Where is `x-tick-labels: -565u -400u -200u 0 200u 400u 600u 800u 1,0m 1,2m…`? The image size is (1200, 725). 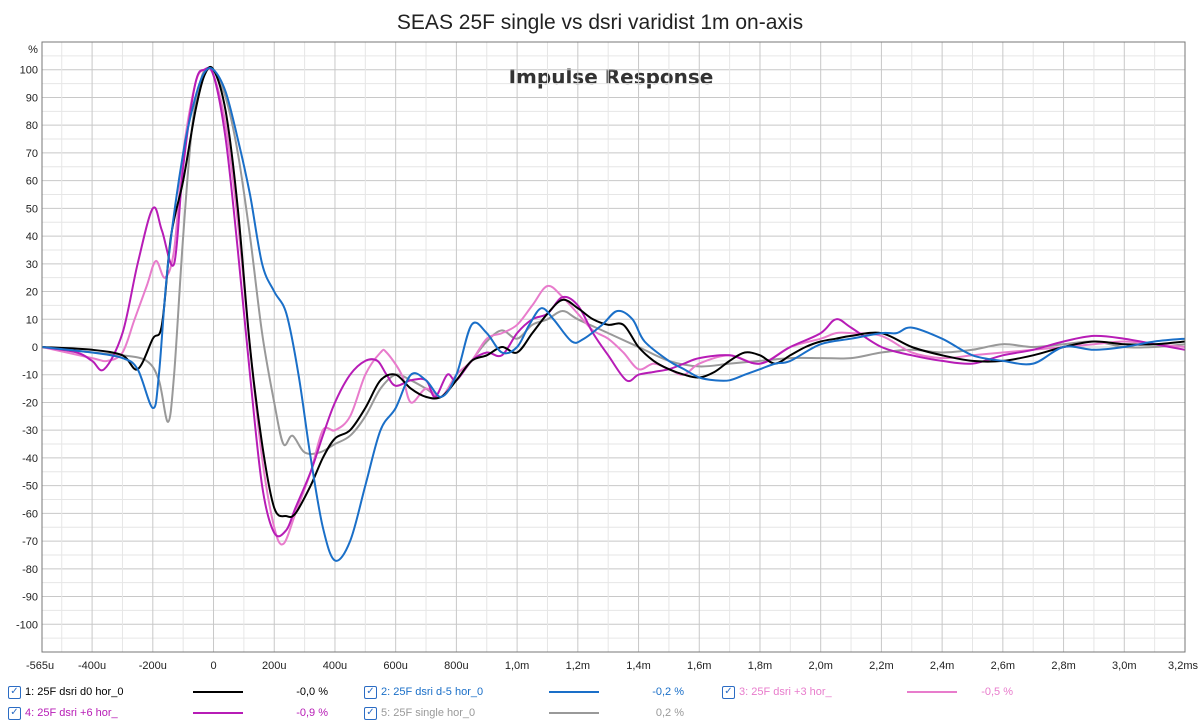 x-tick-labels: -565u -400u -200u 0 200u 400u 600u 800u 1,0m 1,2m… is located at coordinates (612, 666).